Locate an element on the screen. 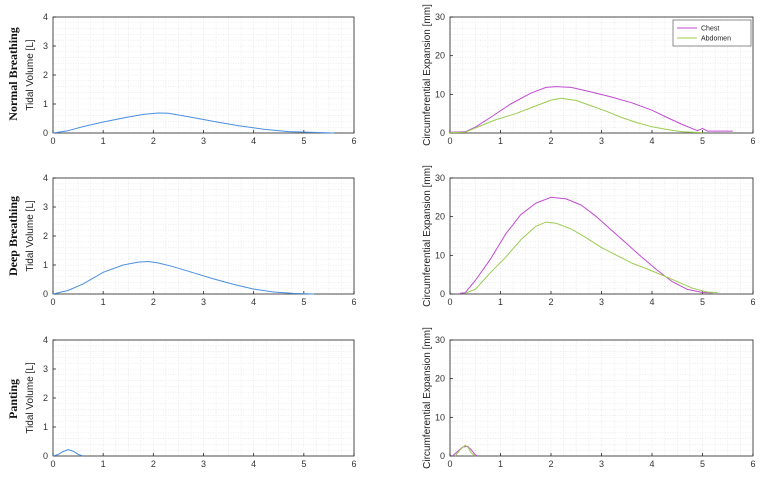 This screenshot has width=769, height=481. plot-5: 0 1 2 3 4 5 6 0 1 2 3 4 Tidal Volume [L] is located at coordinates (191, 402).